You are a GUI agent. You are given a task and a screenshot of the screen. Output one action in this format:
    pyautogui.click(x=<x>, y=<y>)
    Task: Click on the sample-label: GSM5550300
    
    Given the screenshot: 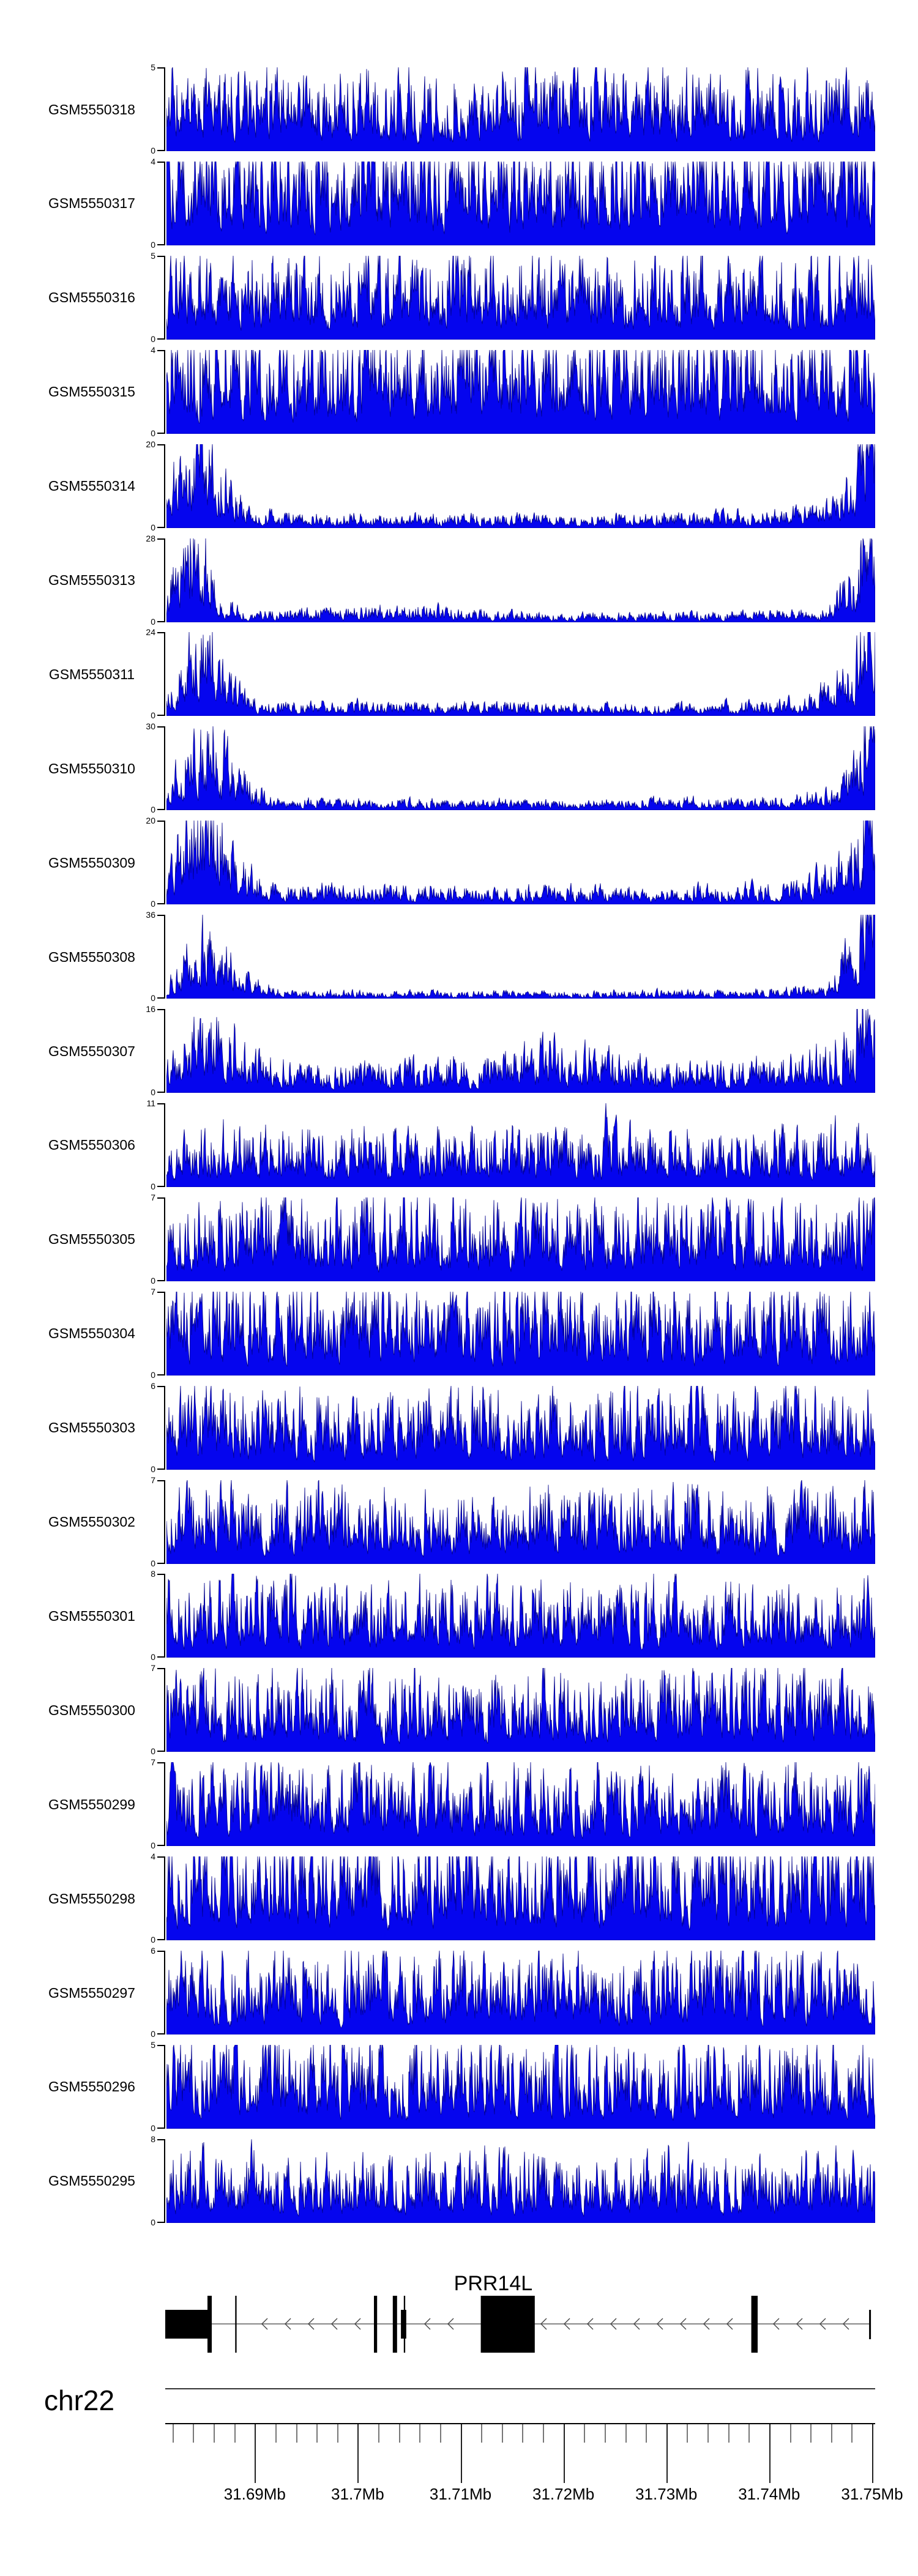 What is the action you would take?
    pyautogui.click(x=91, y=1710)
    